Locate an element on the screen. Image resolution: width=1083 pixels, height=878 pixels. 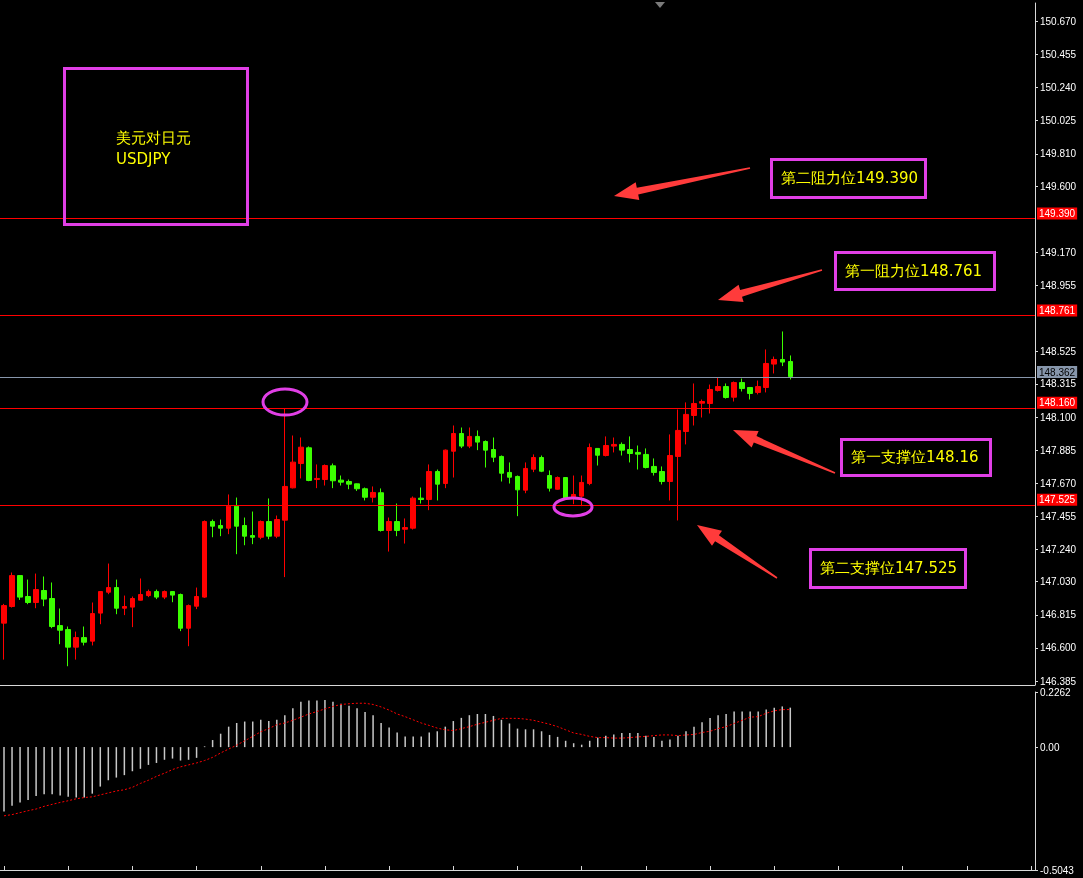
y-tick-label: 148.525 is located at coordinates (1058, 352).